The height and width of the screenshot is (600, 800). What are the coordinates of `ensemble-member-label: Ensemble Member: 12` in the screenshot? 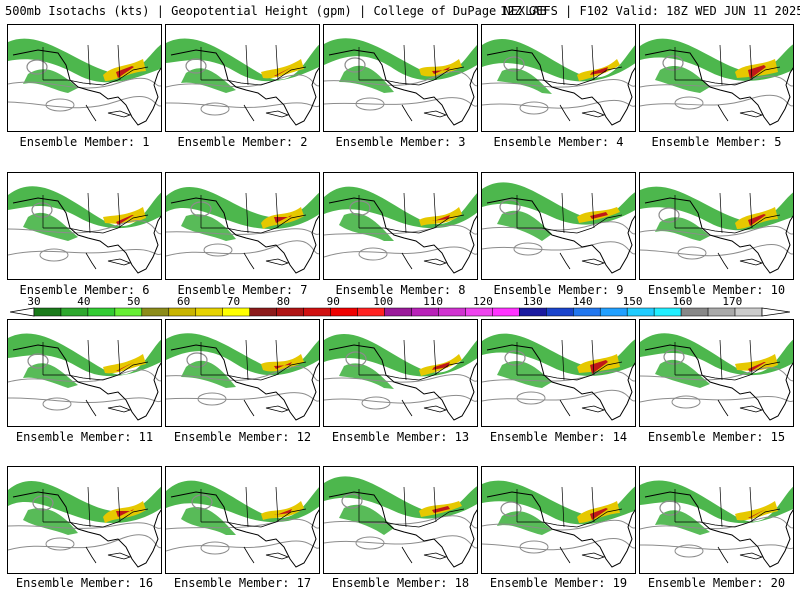 It's located at (242, 437).